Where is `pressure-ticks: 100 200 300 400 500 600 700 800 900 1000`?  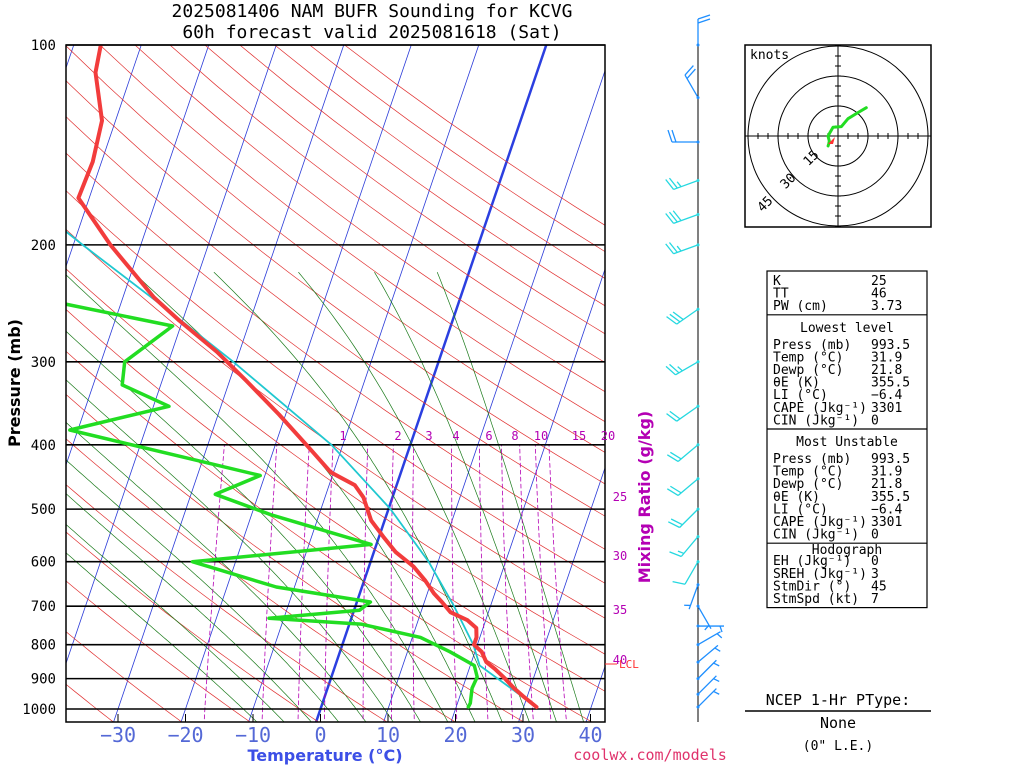
pressure-ticks: 100 200 300 400 500 600 700 800 900 1000 is located at coordinates (39, 378).